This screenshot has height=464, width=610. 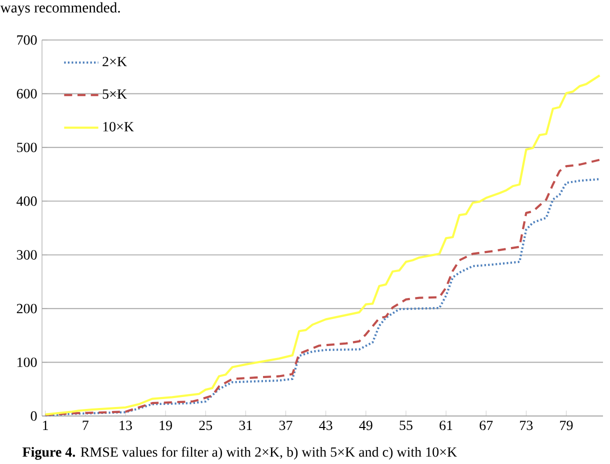 What do you see at coordinates (365, 425) in the screenshot?
I see `x-tick-label: 49` at bounding box center [365, 425].